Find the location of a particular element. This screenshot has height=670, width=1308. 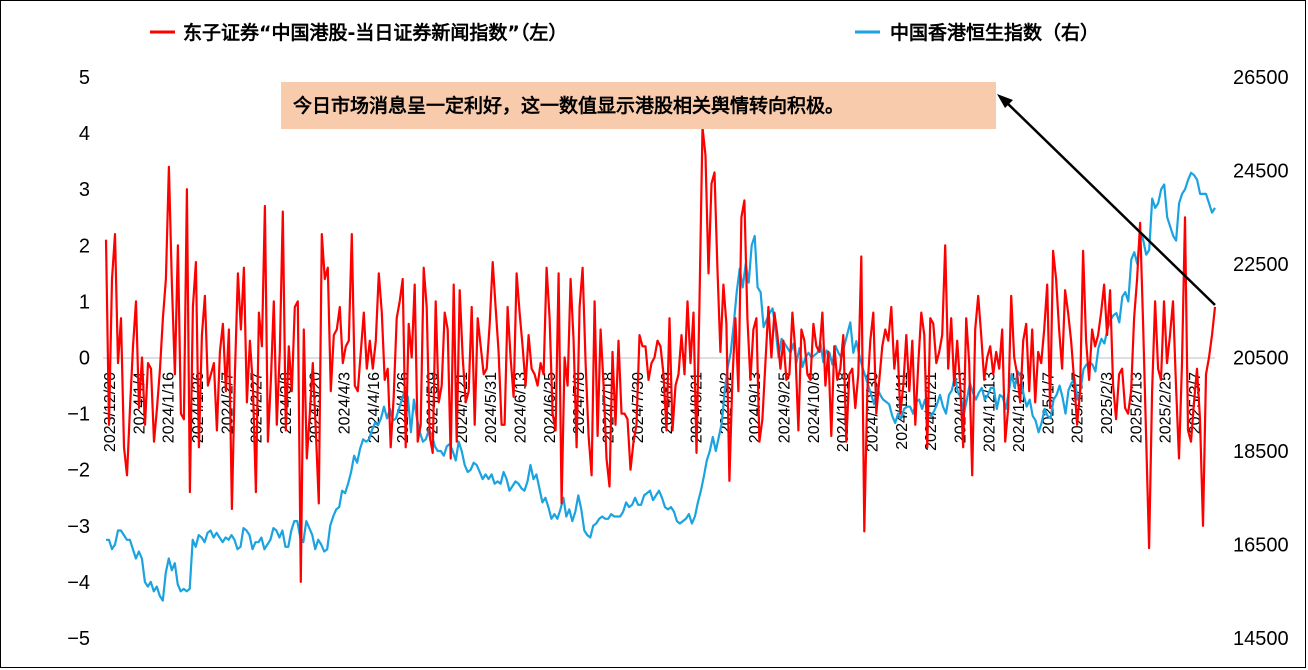

x-tick-label: 2024/5/31 is located at coordinates (491, 407).